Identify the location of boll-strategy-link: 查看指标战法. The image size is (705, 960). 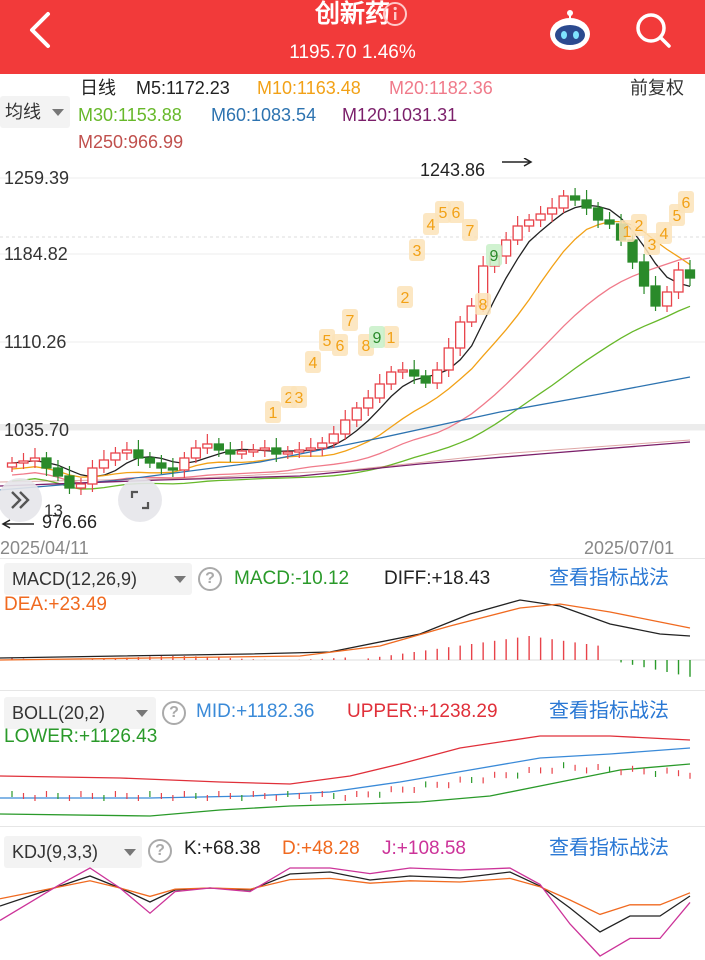
(609, 711).